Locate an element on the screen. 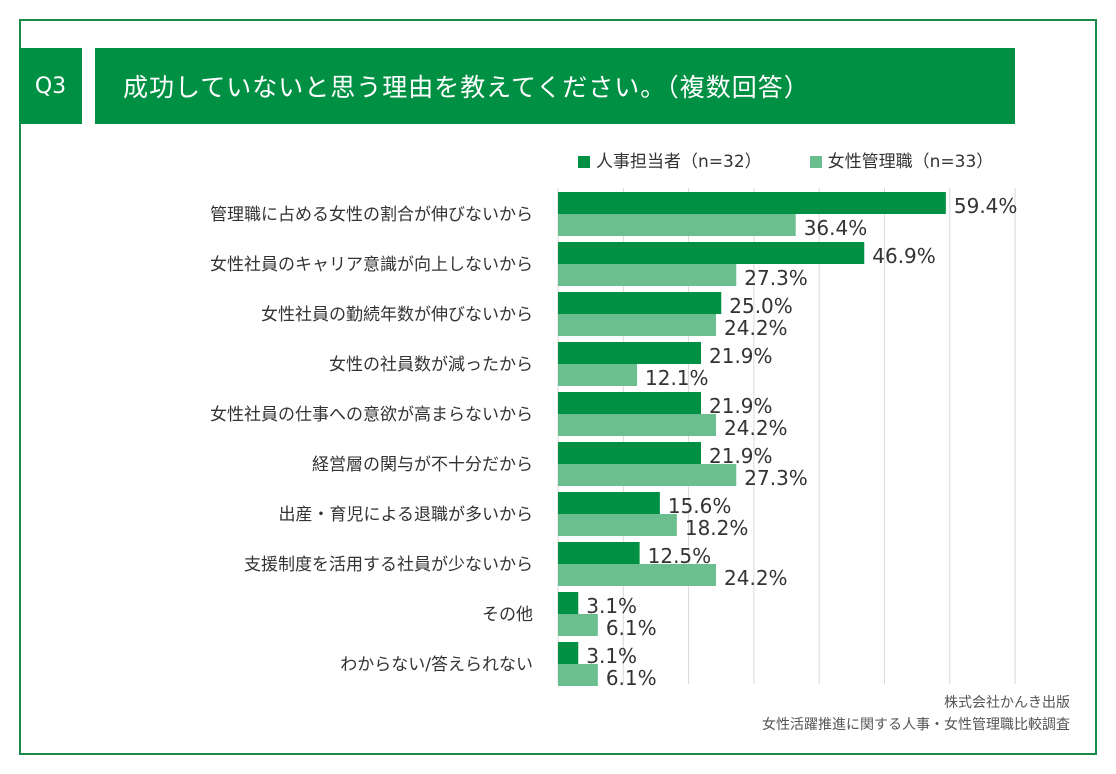 The image size is (1116, 774). legend-item-female-managers: 女性管理職（n=33） is located at coordinates (901, 159).